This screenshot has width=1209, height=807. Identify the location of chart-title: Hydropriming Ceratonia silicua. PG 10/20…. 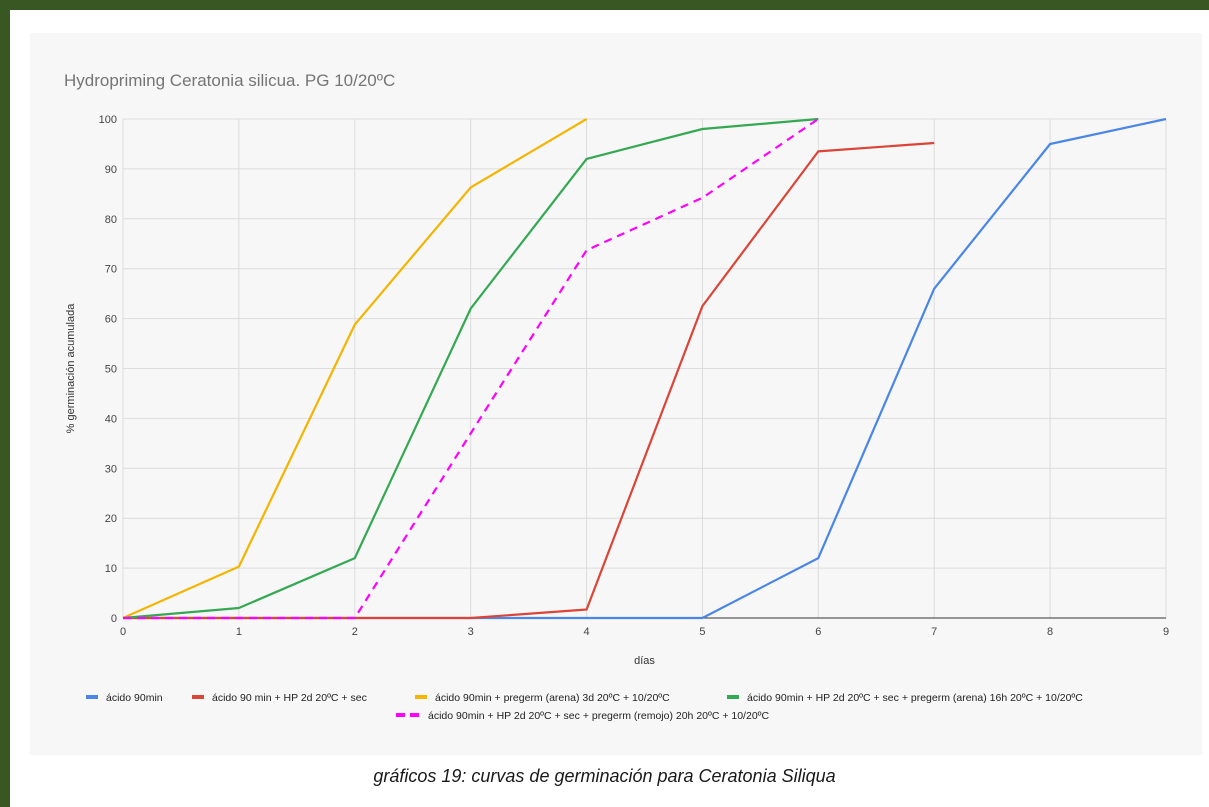
(229, 80).